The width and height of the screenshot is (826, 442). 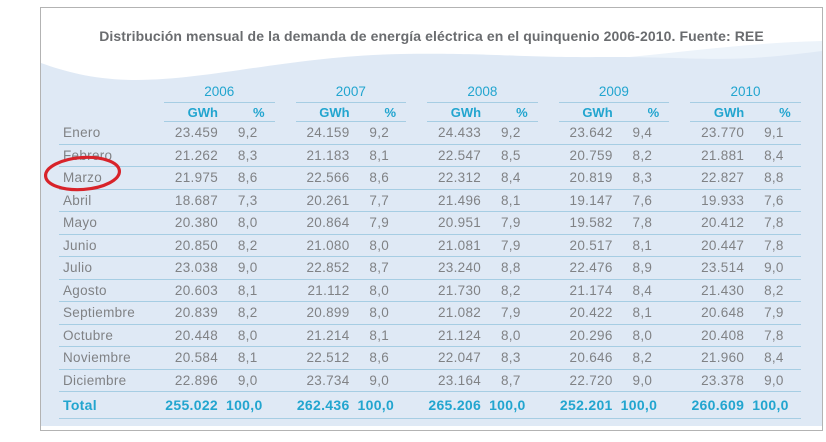 I want to click on gwh-value: 21.124, so click(x=458, y=335).